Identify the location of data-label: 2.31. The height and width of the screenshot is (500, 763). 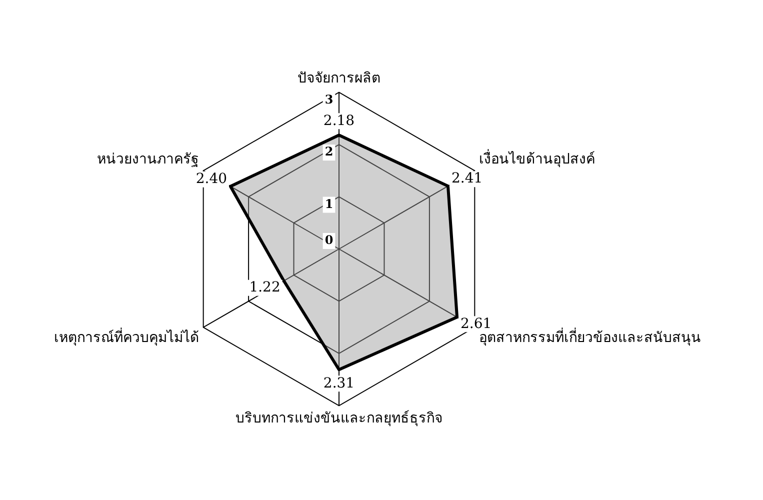
(339, 383).